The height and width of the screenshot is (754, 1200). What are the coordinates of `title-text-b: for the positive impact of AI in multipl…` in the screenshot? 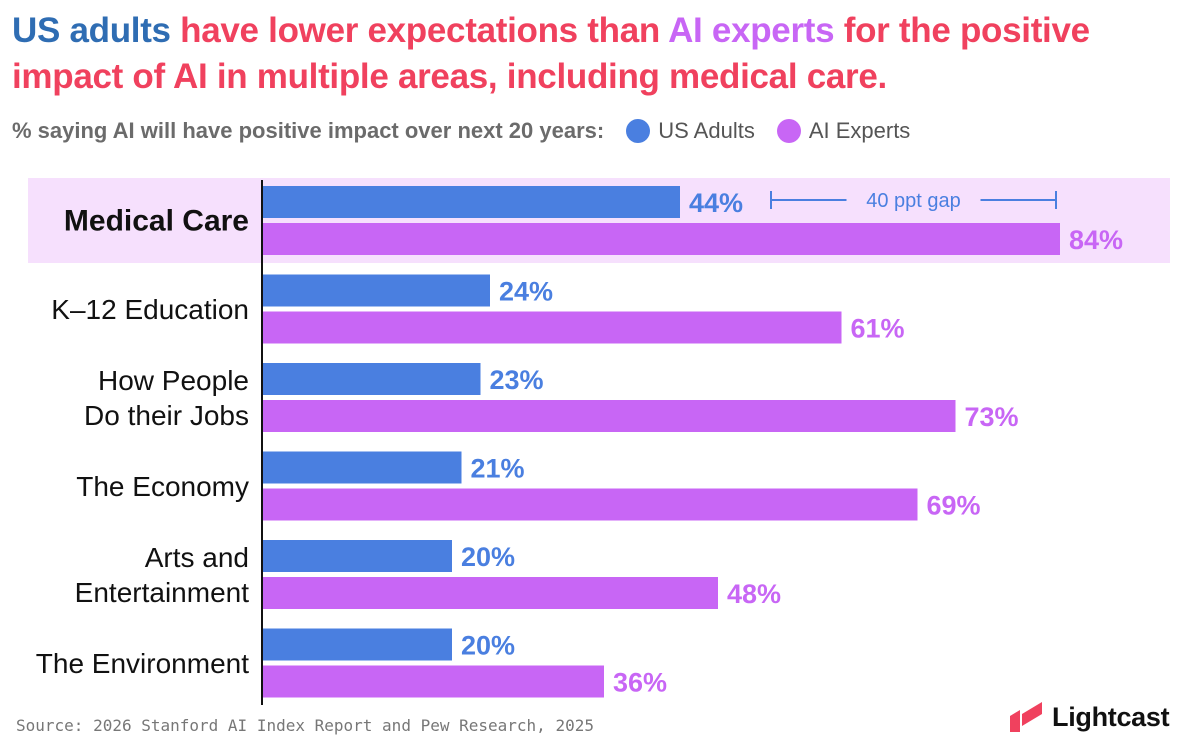 It's located at (551, 53).